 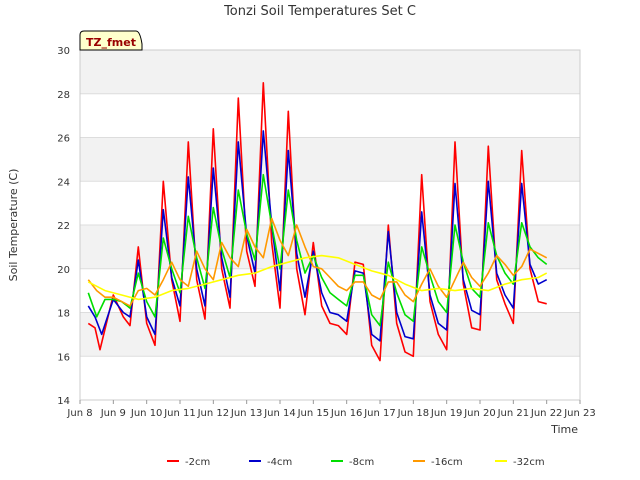 I want to click on chart-title: Tonzi Soil Temperatures Set C, so click(x=319, y=11).